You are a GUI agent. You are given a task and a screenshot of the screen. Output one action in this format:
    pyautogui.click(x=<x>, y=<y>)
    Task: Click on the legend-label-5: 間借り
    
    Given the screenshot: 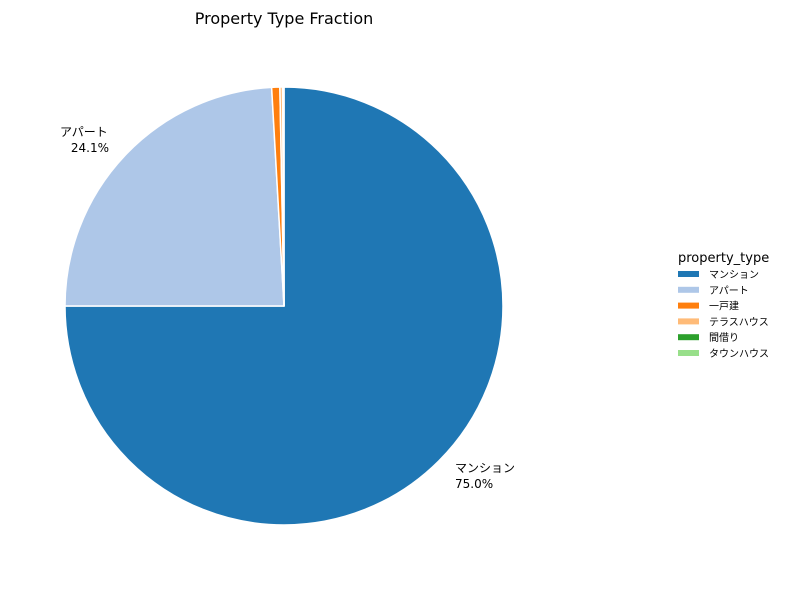 What is the action you would take?
    pyautogui.click(x=724, y=338)
    